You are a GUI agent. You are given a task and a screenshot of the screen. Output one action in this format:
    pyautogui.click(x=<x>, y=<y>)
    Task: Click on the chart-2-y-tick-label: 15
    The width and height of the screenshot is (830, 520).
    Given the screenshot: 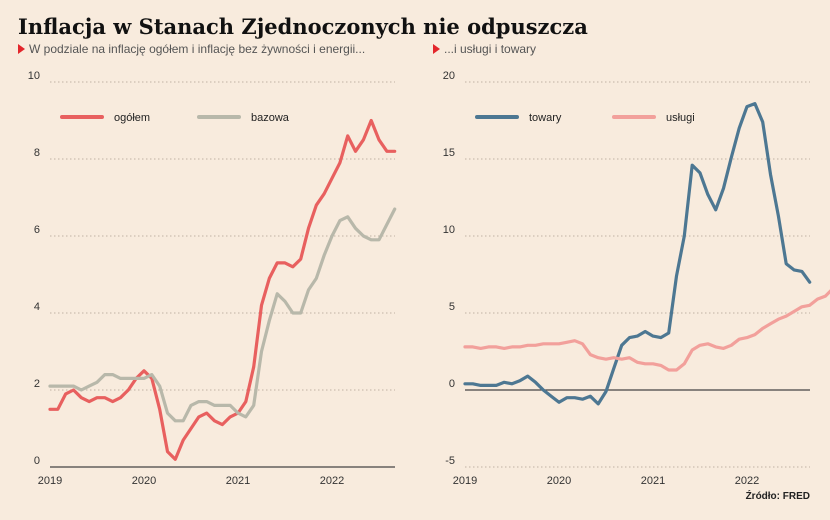 What is the action you would take?
    pyautogui.click(x=449, y=153)
    